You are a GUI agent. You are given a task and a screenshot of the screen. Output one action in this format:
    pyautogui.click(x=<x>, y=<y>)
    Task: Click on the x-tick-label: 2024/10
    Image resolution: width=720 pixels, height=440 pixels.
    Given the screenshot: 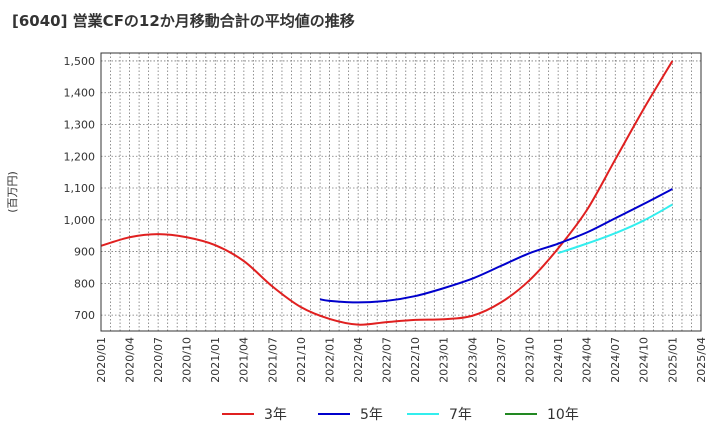 What is the action you would take?
    pyautogui.click(x=644, y=360)
    